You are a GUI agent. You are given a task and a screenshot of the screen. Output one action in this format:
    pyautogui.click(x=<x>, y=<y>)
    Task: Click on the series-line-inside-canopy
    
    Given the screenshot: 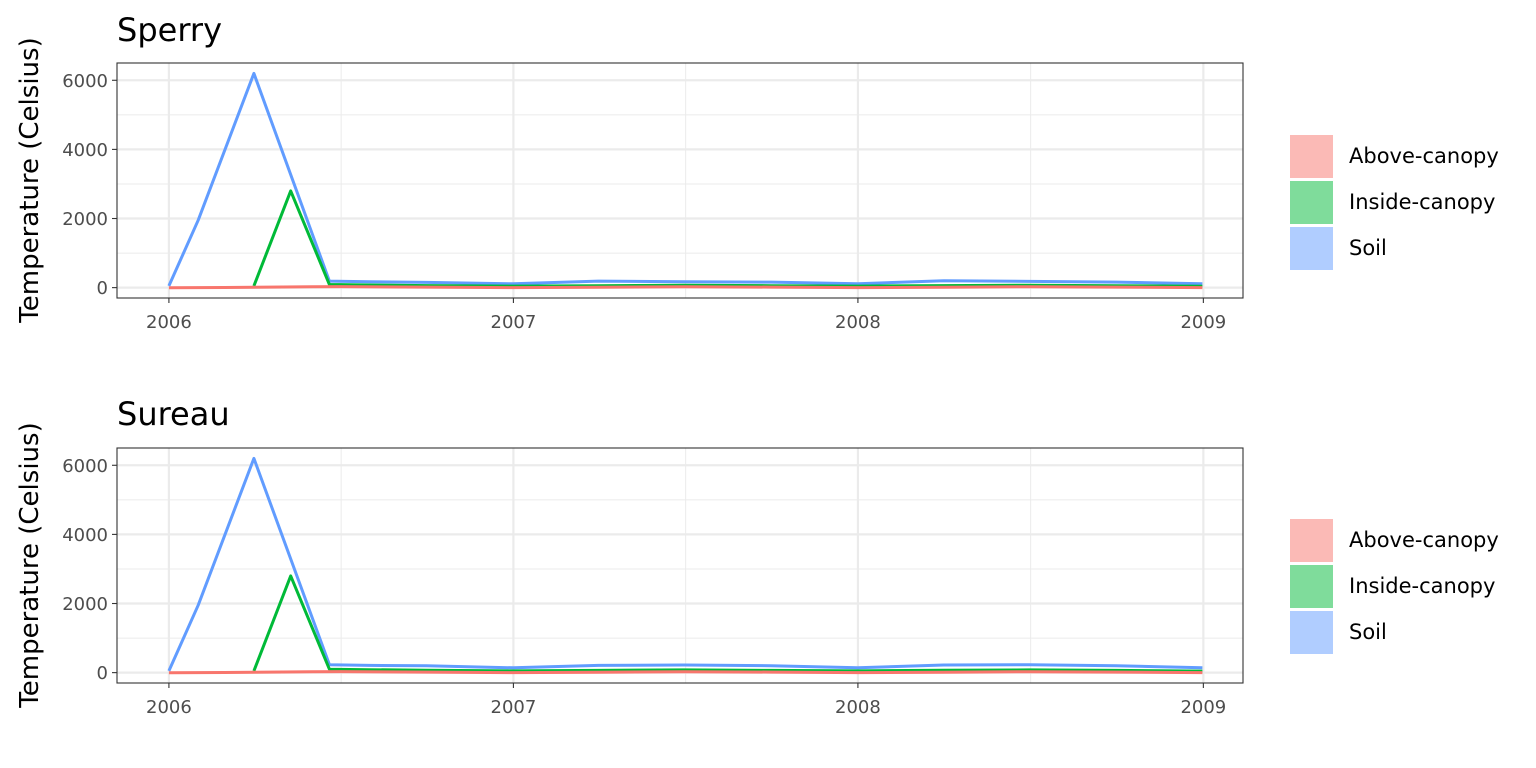 What is the action you would take?
    pyautogui.click(x=727, y=623)
    